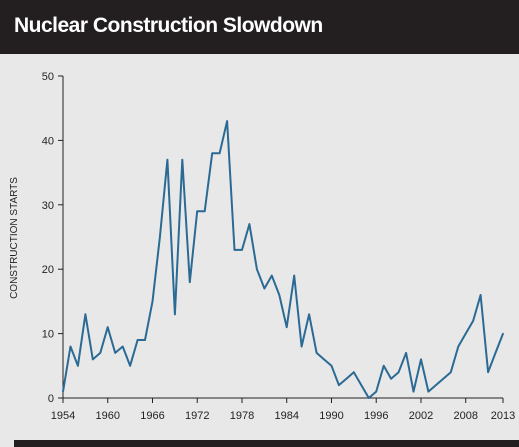 This screenshot has width=519, height=447. I want to click on y-tick-label: 50, so click(48, 77).